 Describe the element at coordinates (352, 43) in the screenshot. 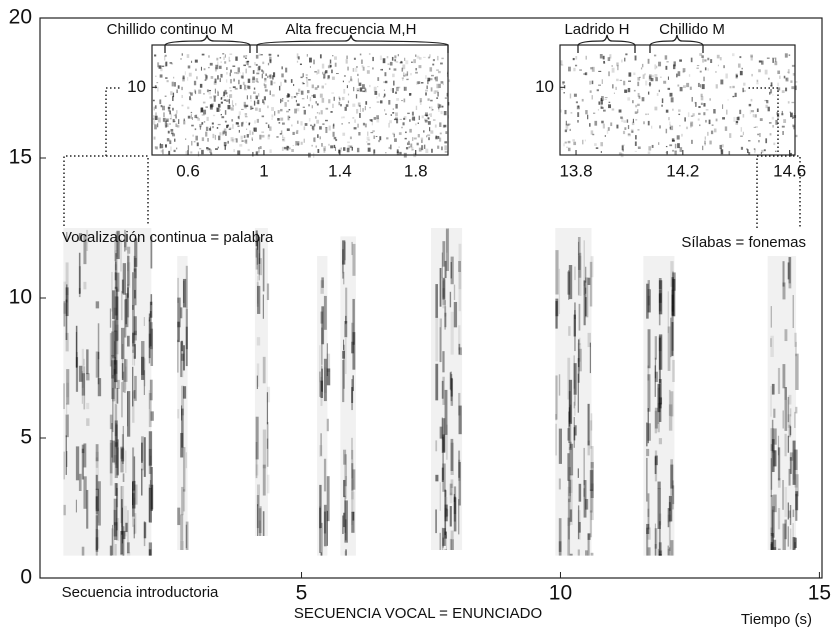

I see `bracket` at that location.